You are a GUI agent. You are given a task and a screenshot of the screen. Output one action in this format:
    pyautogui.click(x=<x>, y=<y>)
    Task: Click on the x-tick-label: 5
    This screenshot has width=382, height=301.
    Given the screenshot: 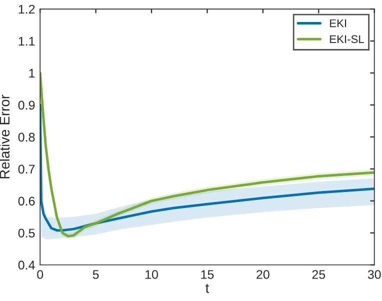 What is the action you would take?
    pyautogui.click(x=95, y=274)
    